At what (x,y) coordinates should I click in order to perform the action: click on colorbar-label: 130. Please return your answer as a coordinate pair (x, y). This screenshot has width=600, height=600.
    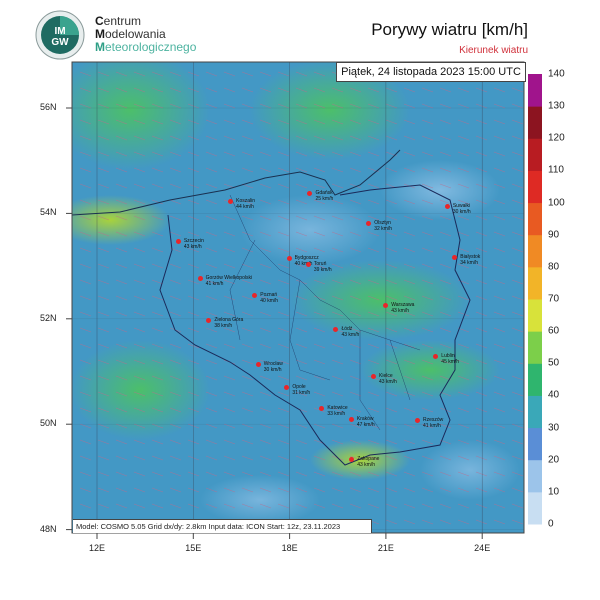
    Looking at the image, I should click on (556, 106).